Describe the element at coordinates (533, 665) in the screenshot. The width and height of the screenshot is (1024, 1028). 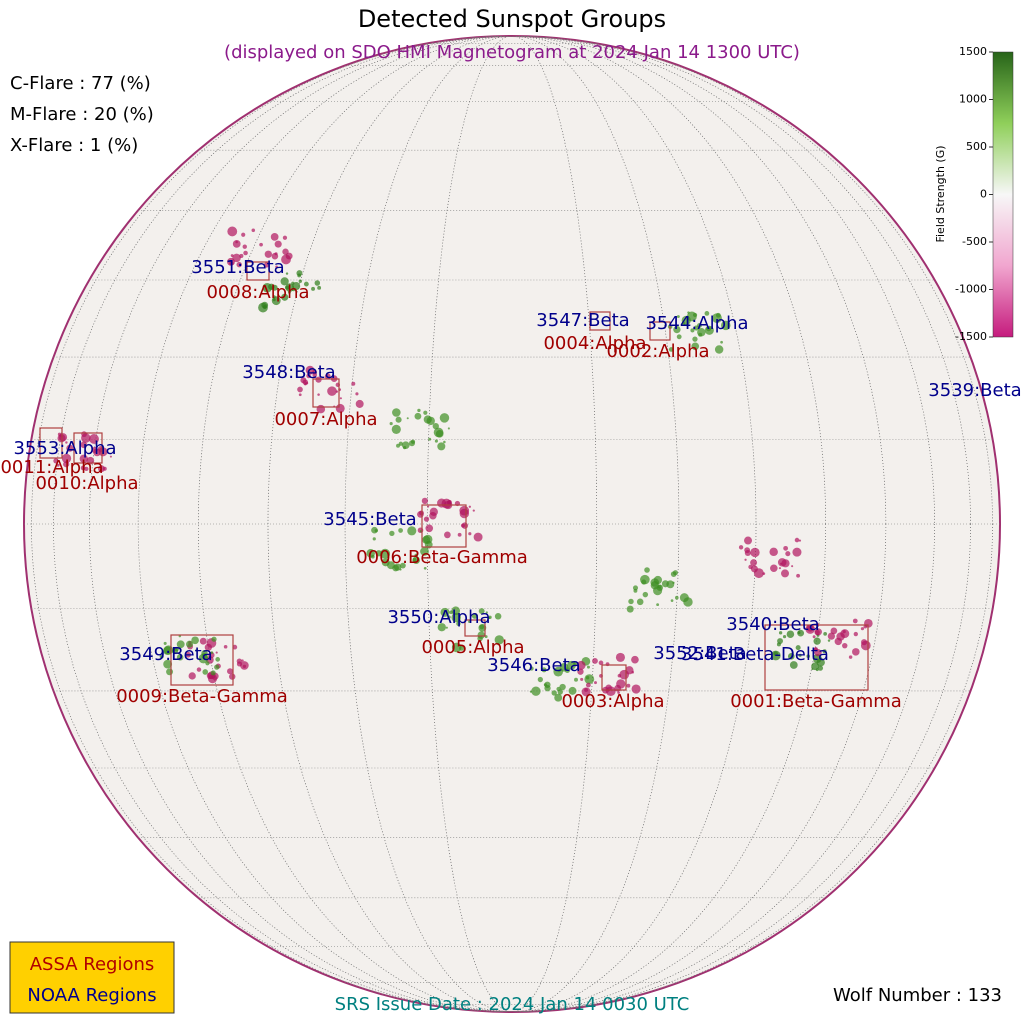
I see `noaa-region: 3546:Beta` at that location.